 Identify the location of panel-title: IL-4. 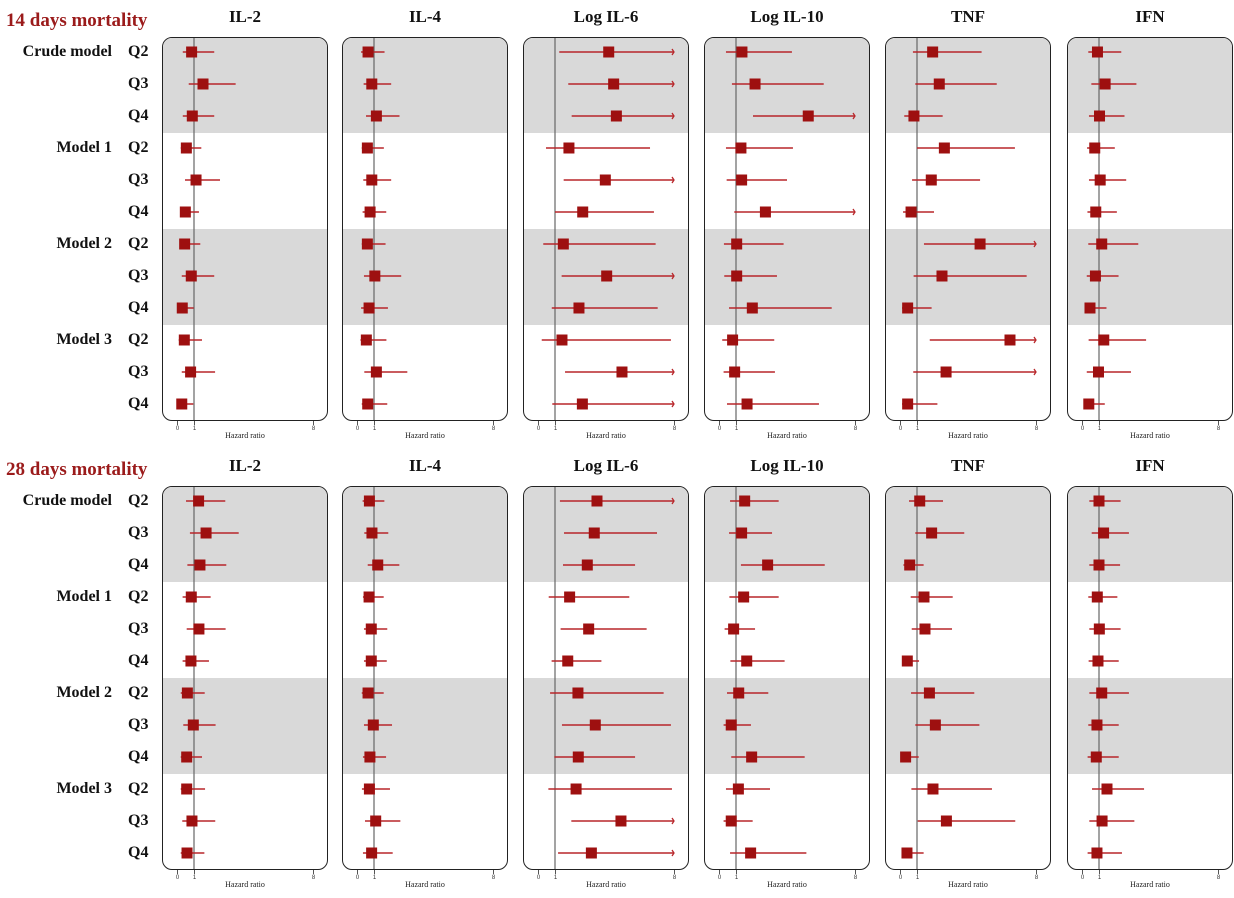
(425, 16).